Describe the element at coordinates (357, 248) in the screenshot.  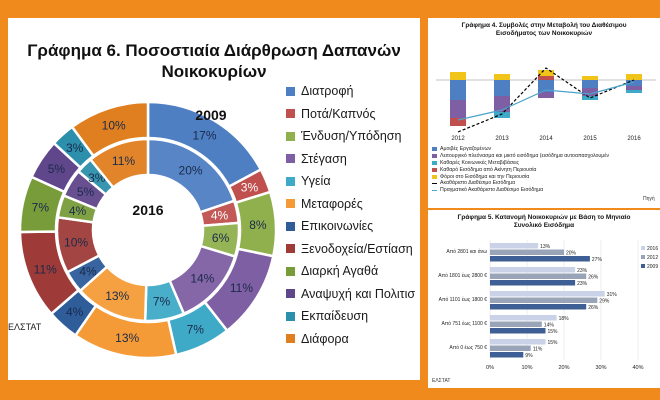
I see `legend-label: Ξενοδοχεία/Εστίαση` at that location.